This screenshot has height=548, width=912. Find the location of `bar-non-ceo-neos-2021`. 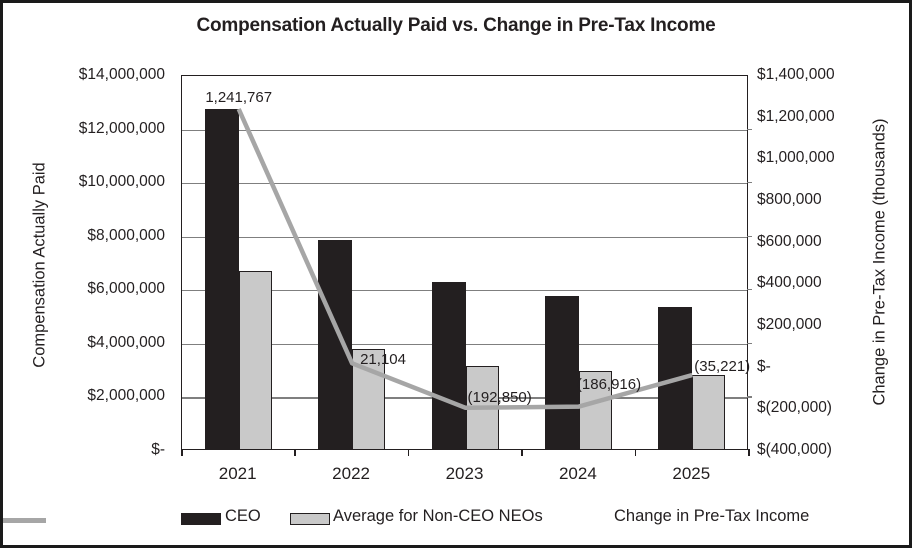

bar-non-ceo-neos-2021 is located at coordinates (255, 359).